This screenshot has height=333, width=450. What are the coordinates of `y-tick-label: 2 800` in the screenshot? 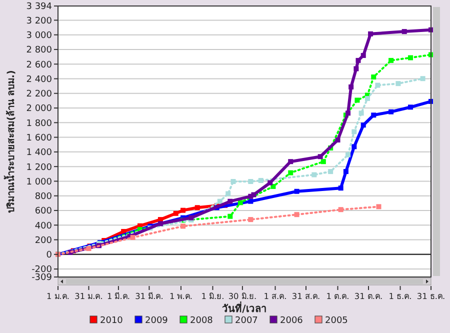 It's located at (39, 51).